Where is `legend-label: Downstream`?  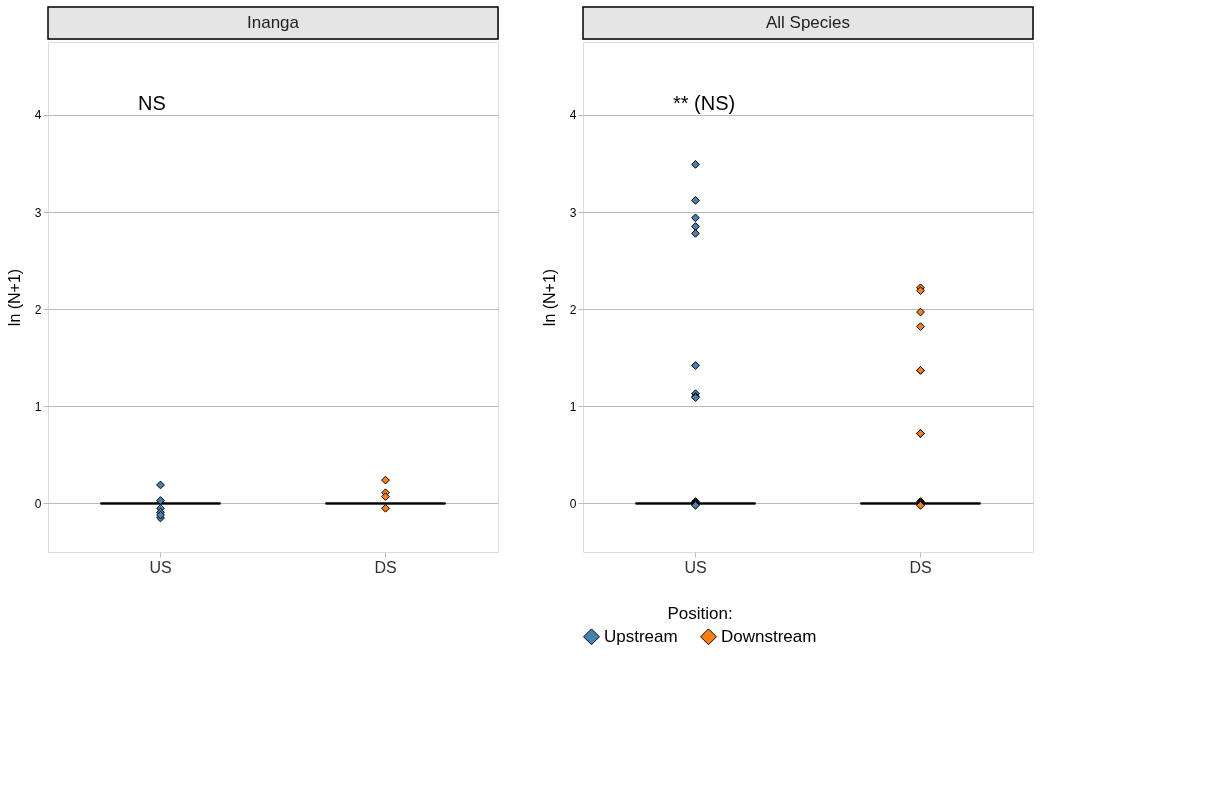 legend-label: Downstream is located at coordinates (769, 636).